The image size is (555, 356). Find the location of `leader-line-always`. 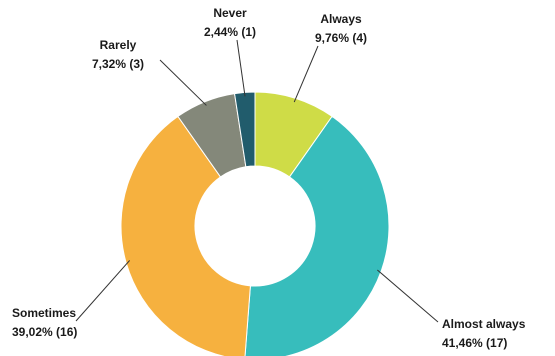

leader-line-always is located at coordinates (306, 74).